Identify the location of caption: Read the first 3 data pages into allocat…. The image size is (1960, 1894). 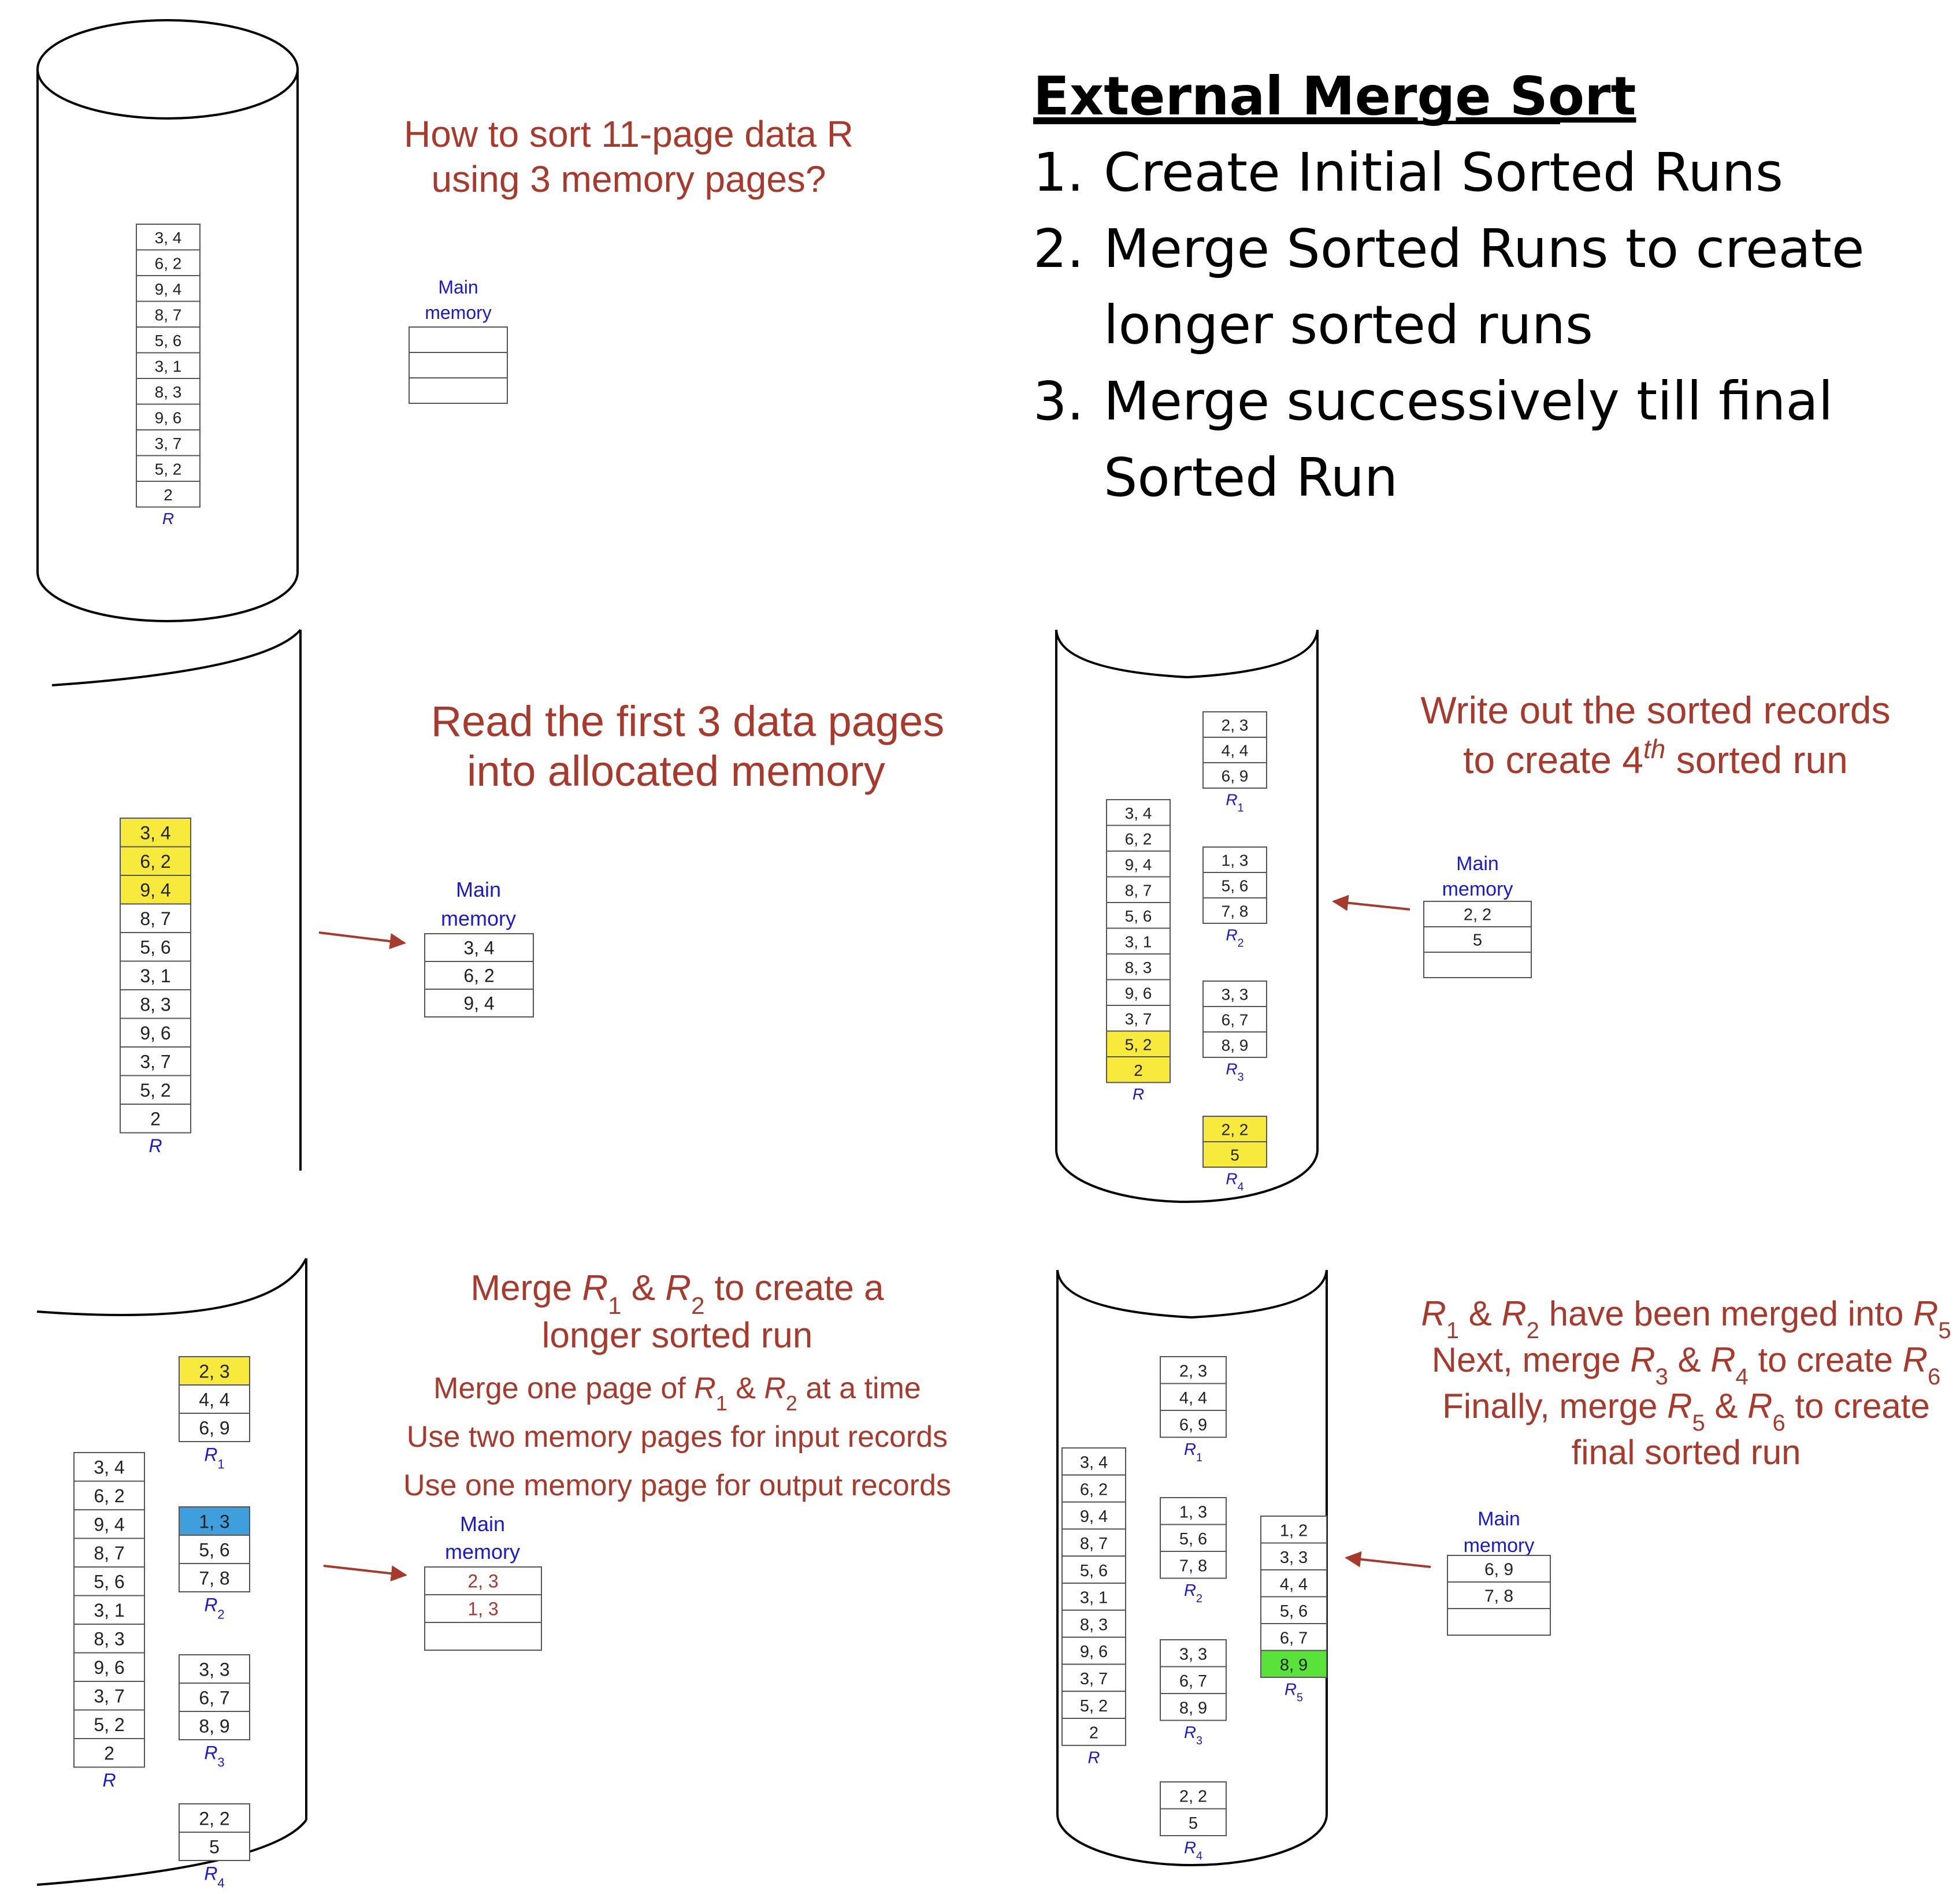
(688, 746).